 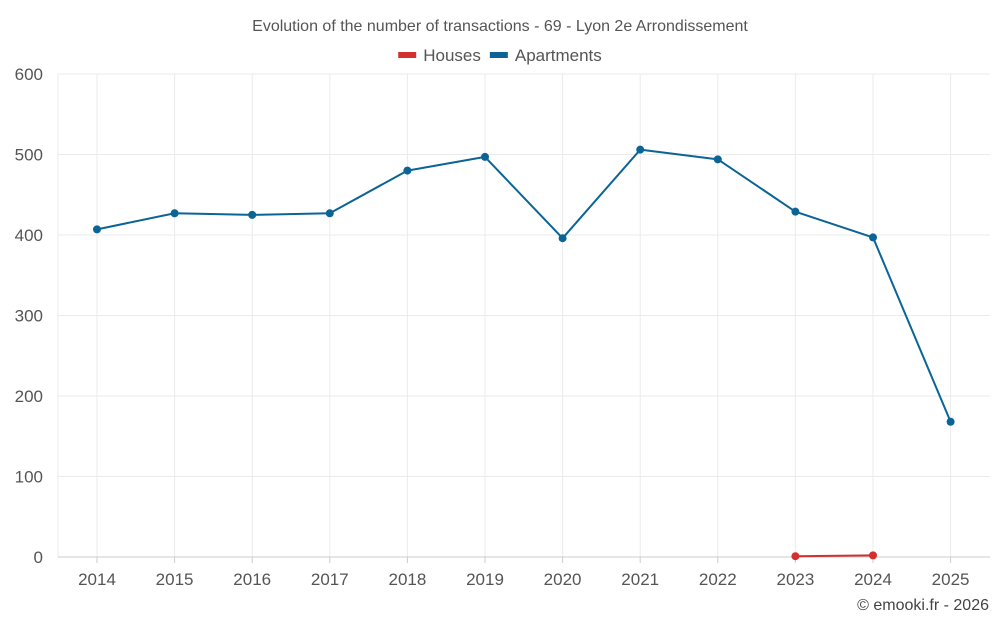 I want to click on x-tick-label: 2023, so click(x=795, y=579).